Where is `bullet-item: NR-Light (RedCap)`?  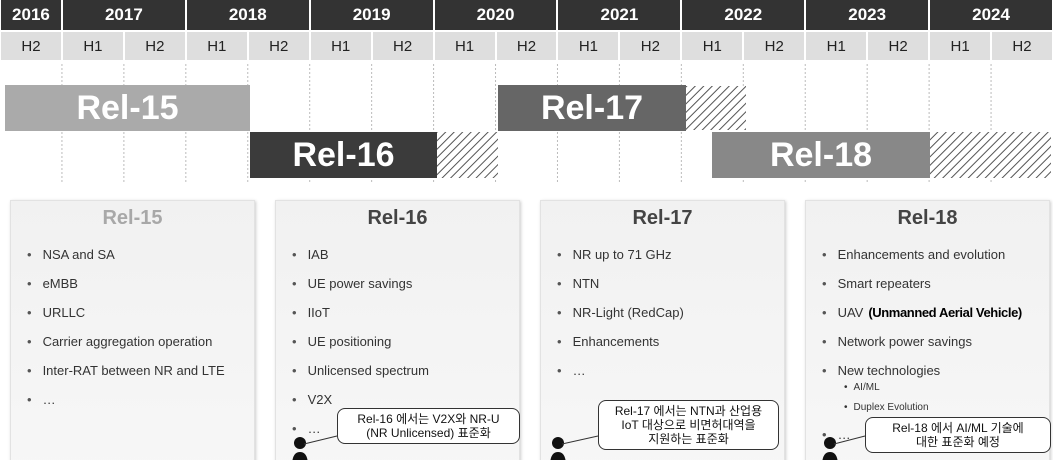
bullet-item: NR-Light (RedCap) is located at coordinates (620, 312).